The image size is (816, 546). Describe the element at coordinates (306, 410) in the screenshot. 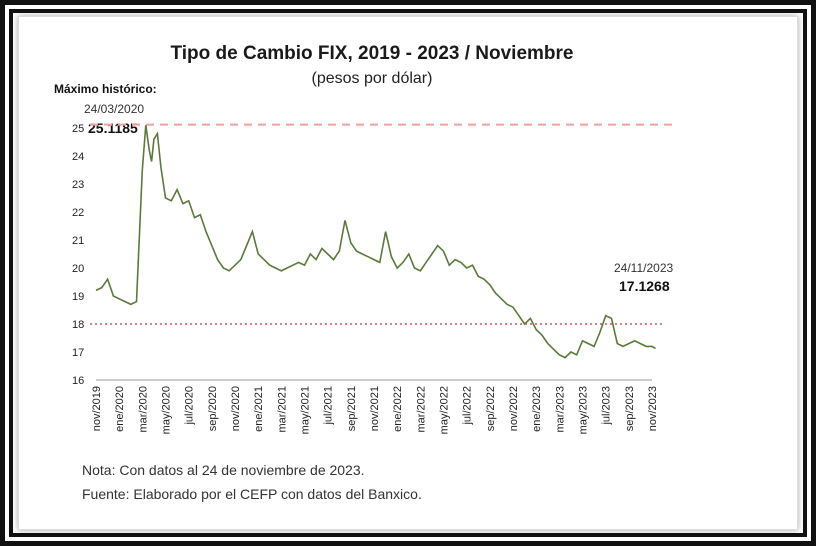

I see `x-tick-label: may/2021` at that location.